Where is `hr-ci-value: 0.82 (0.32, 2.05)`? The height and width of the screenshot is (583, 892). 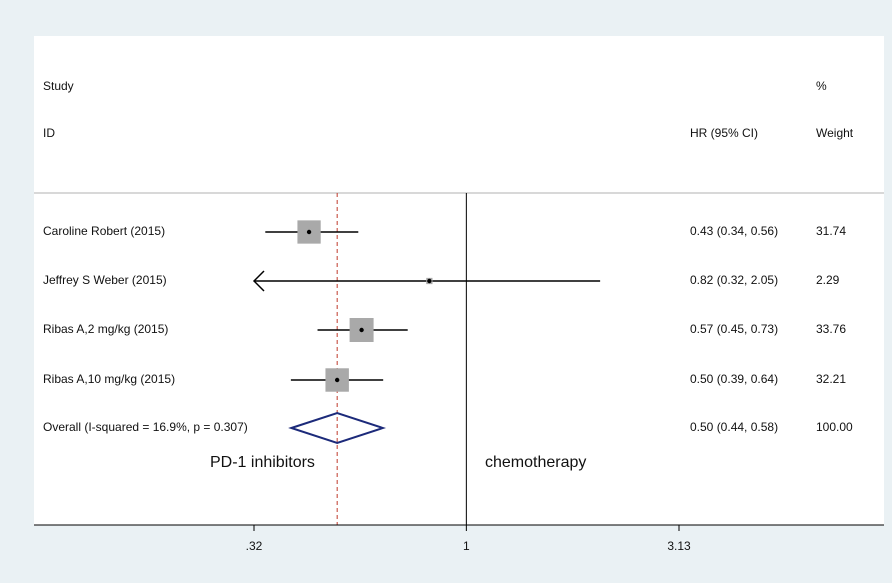 hr-ci-value: 0.82 (0.32, 2.05) is located at coordinates (734, 280).